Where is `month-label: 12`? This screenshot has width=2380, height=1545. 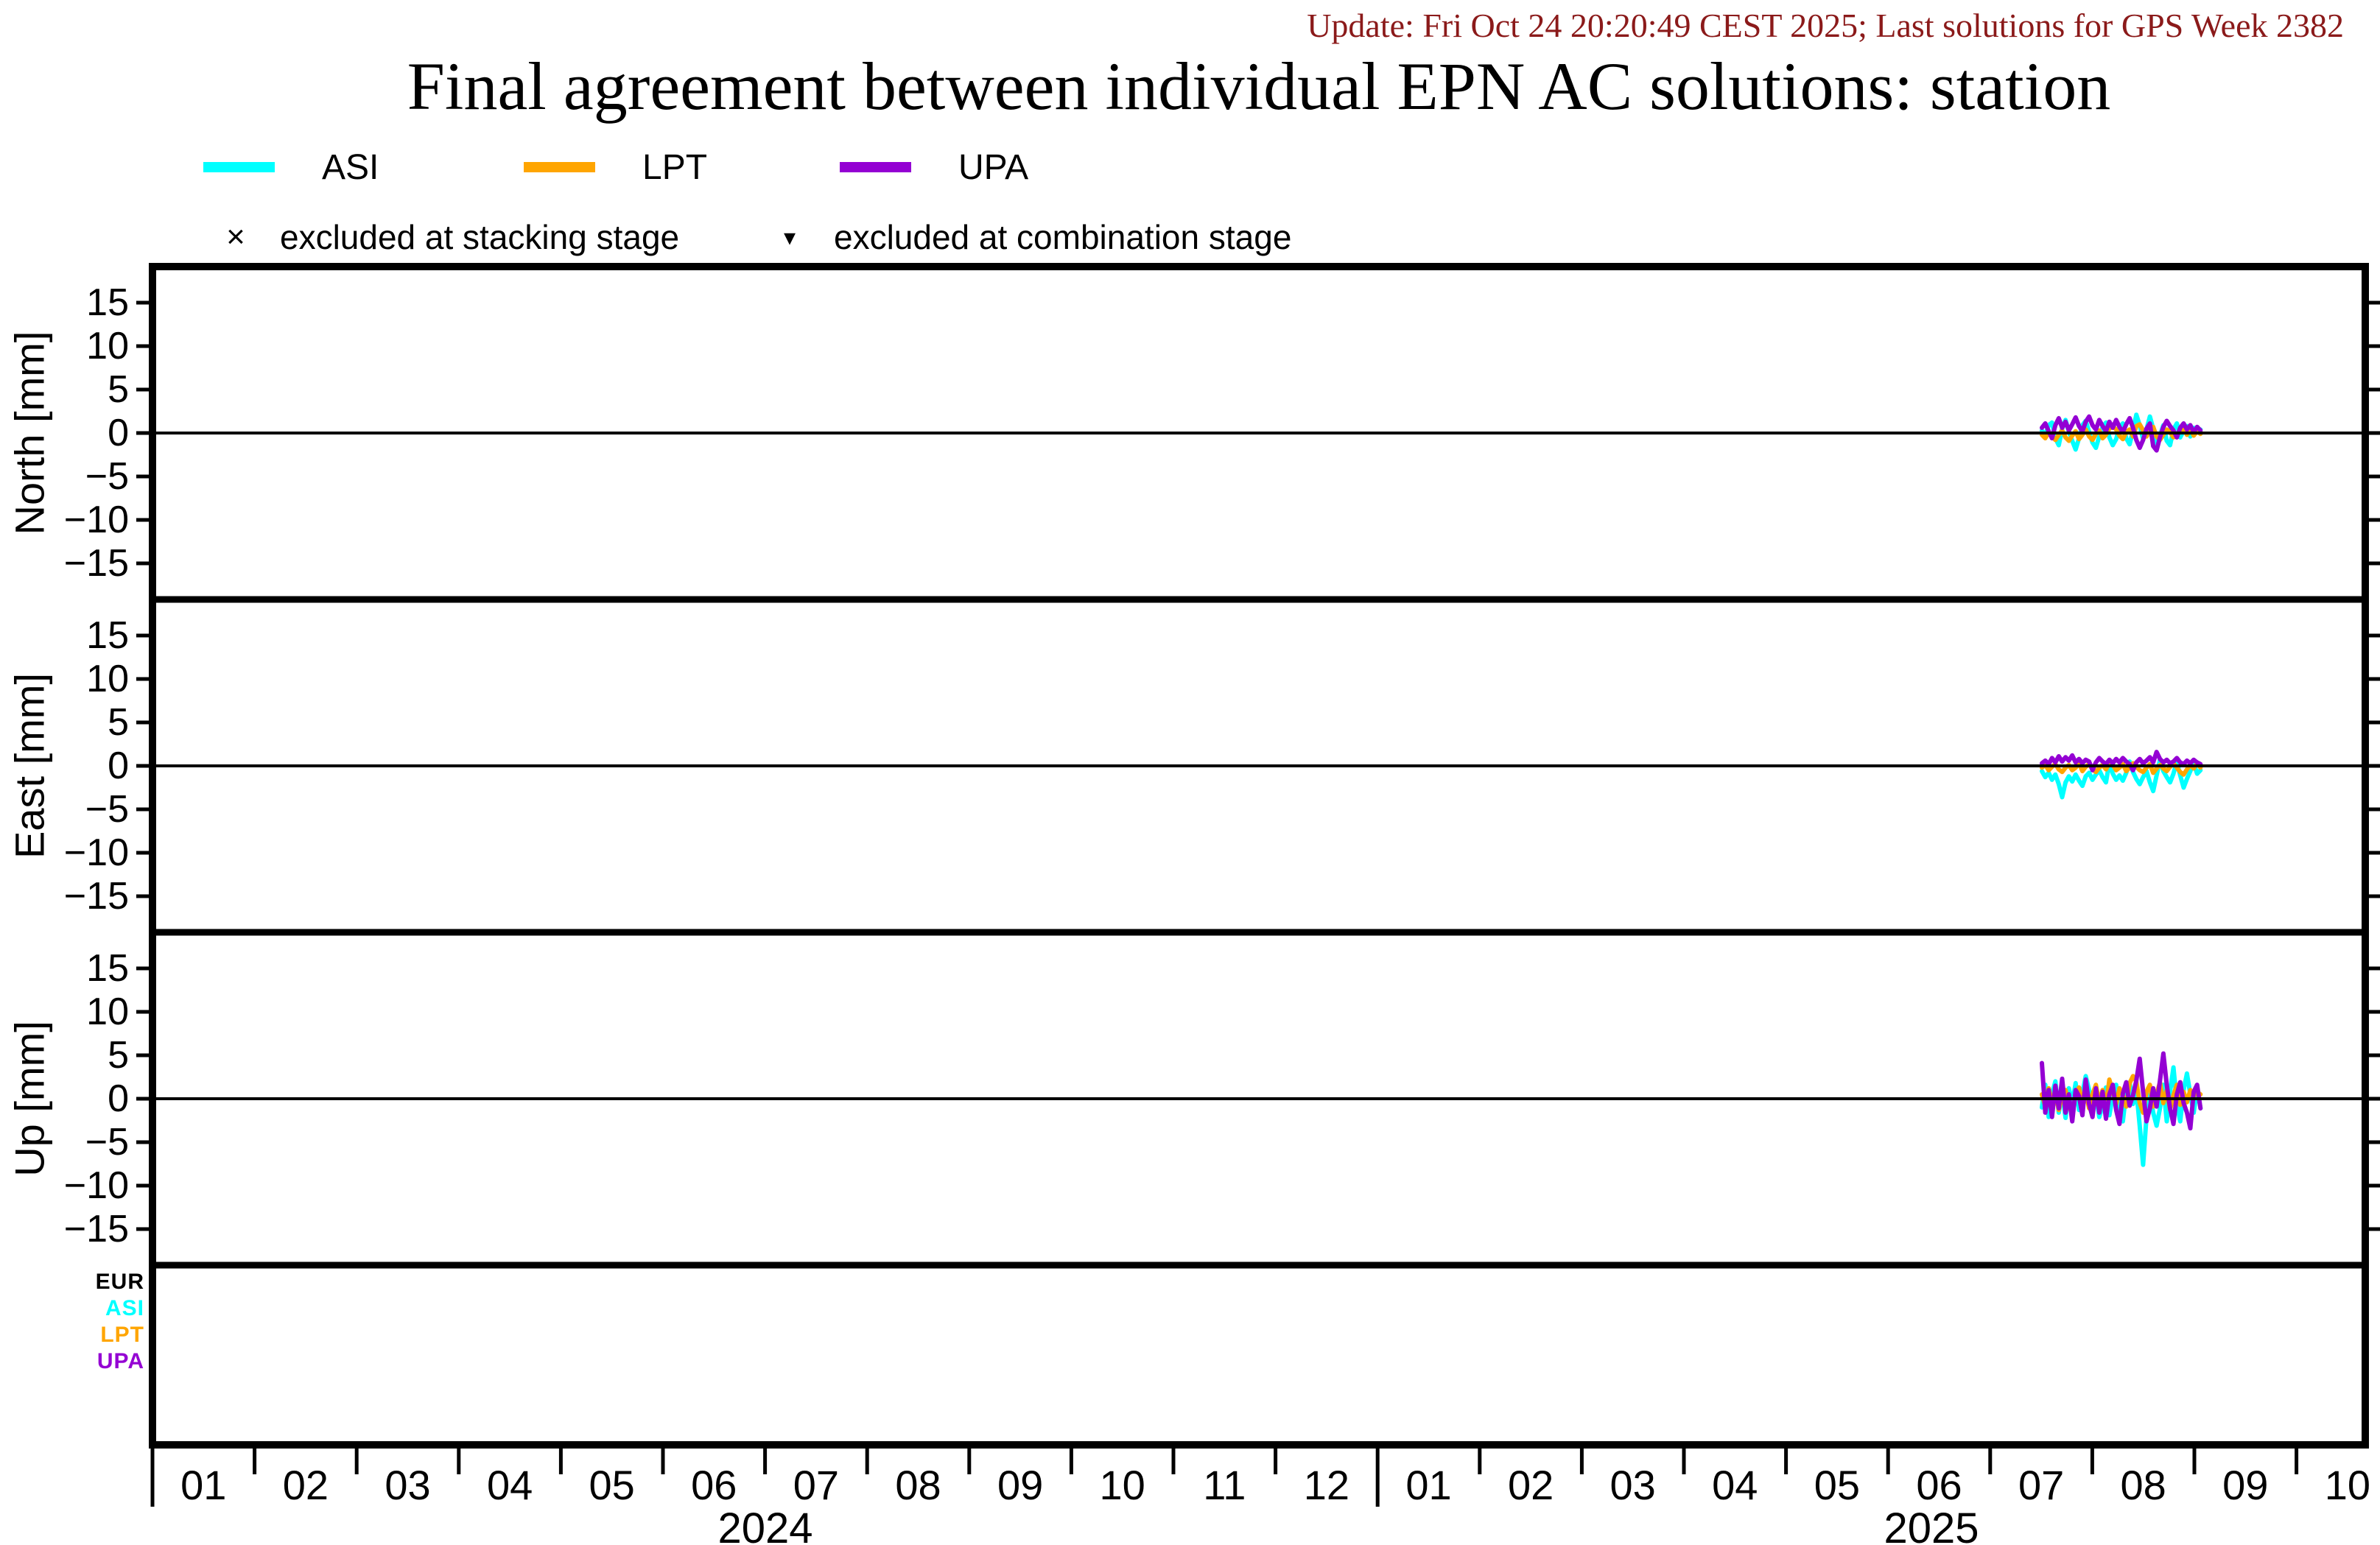
month-label: 12 is located at coordinates (1326, 1485).